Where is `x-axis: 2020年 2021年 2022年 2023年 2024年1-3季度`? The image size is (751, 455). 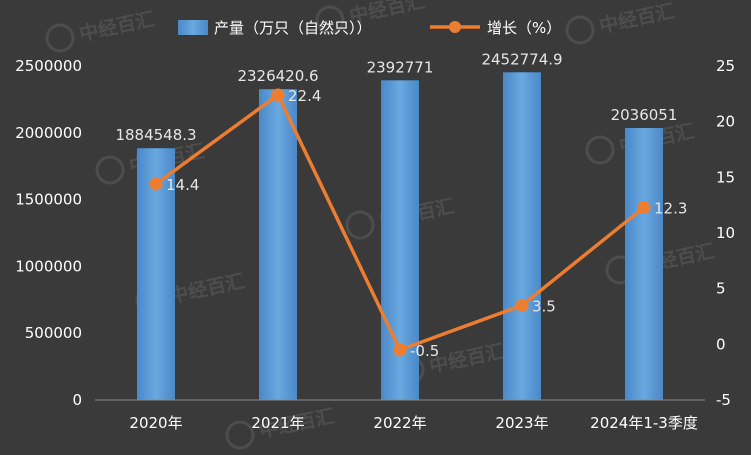
x-axis: 2020年 2021年 2022年 2023年 2024年1-3季度 is located at coordinates (400, 415).